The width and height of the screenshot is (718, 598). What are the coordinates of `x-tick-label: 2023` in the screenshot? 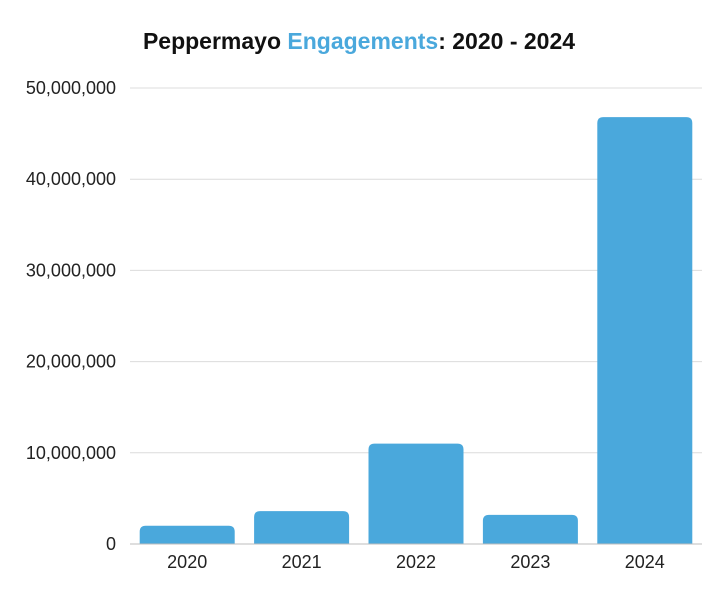 It's located at (530, 562).